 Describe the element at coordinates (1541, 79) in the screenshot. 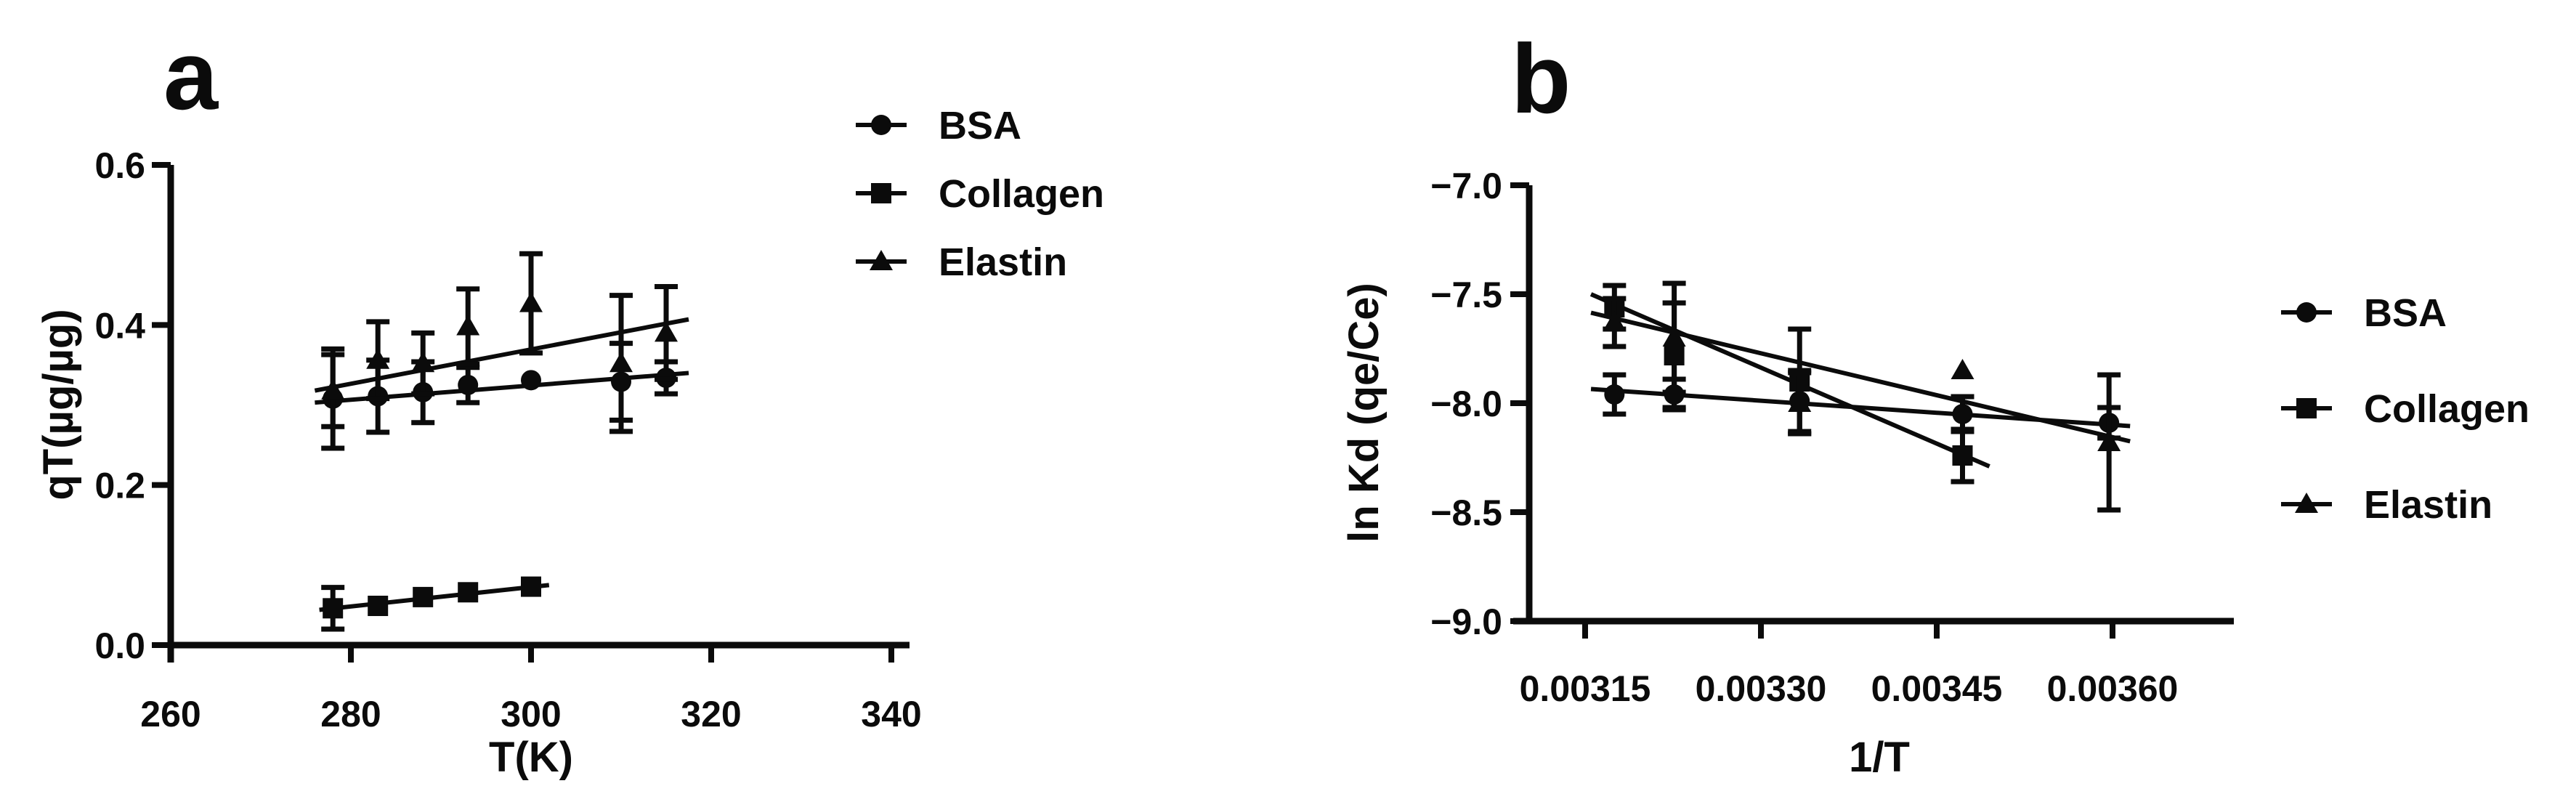

I see `panel-label-b: b` at that location.